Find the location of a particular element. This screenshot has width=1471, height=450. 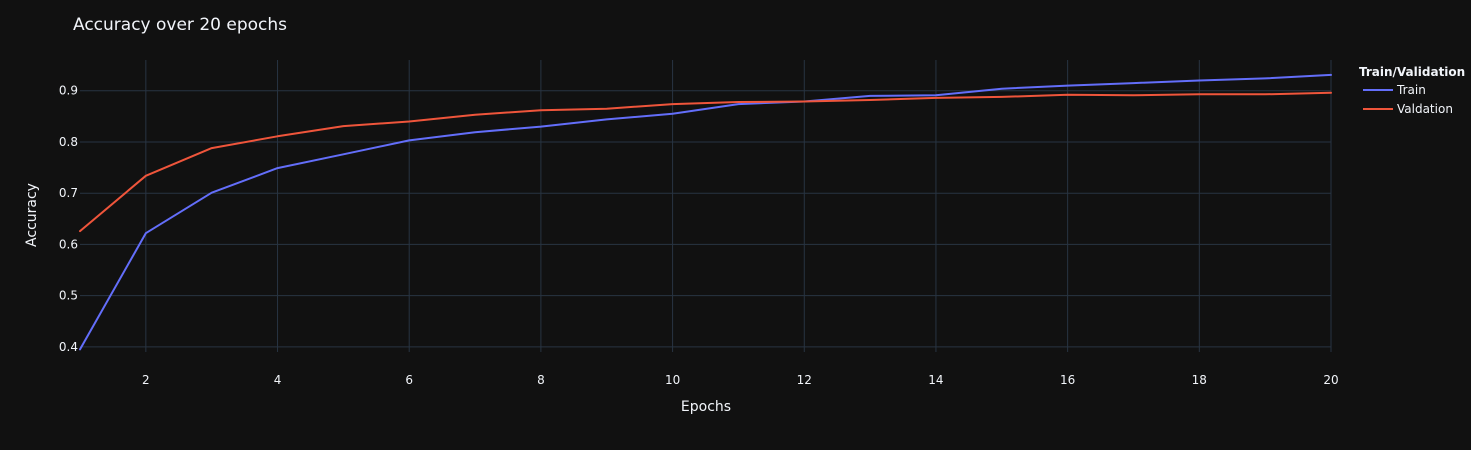

legend-item-train: Train is located at coordinates (1394, 90).